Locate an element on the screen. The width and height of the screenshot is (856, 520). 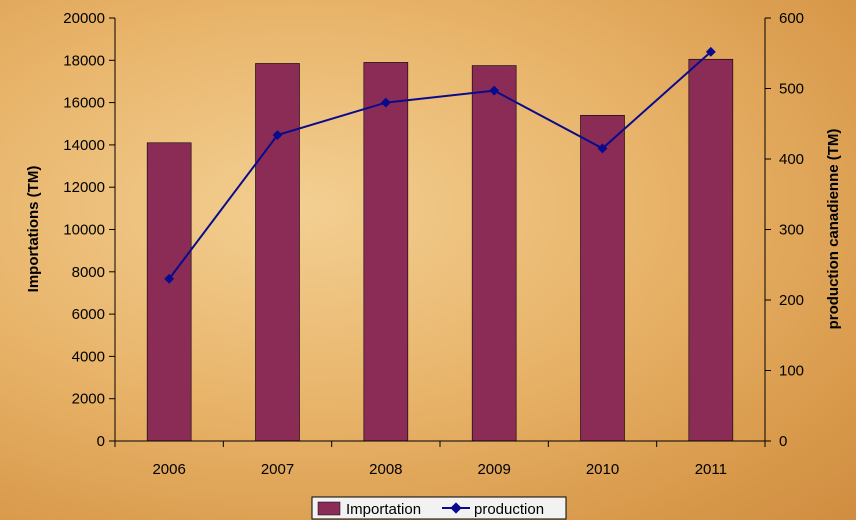
y-tick-label: 10000 is located at coordinates (84, 230).